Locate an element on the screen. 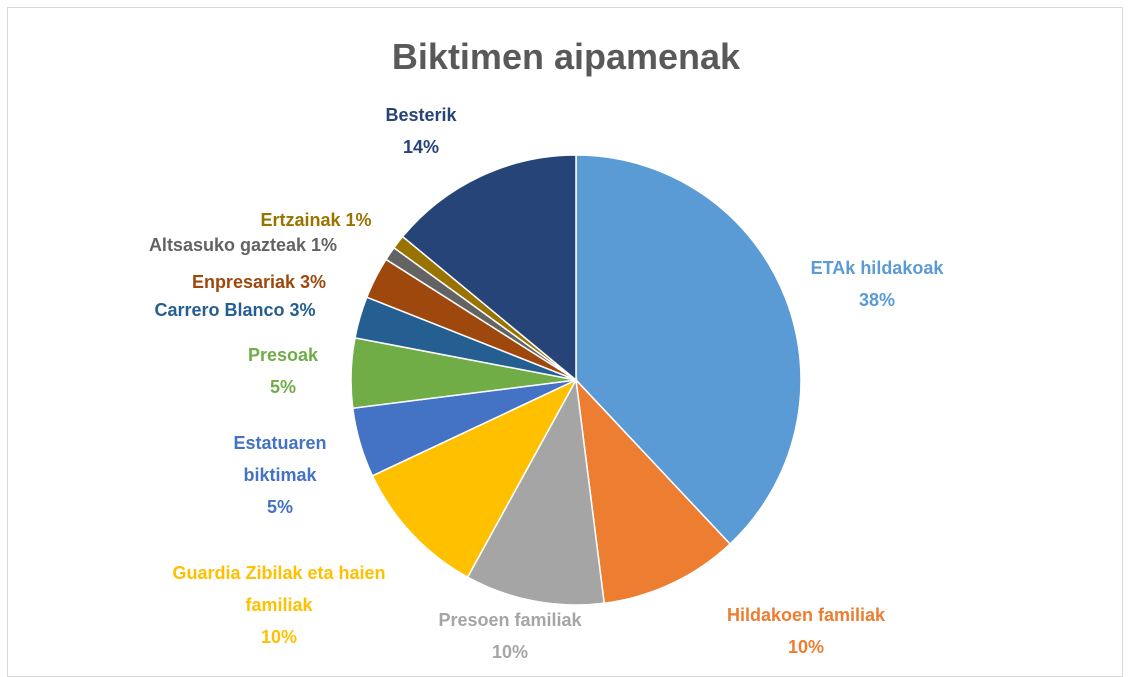  category-label: Guardia Zibilak eta haien familiak is located at coordinates (279, 589).